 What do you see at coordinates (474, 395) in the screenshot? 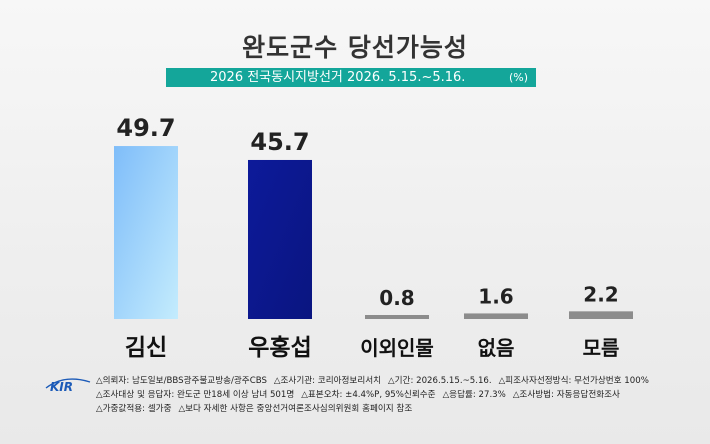
I see `note-item: △응답률: 27.3%` at bounding box center [474, 395].